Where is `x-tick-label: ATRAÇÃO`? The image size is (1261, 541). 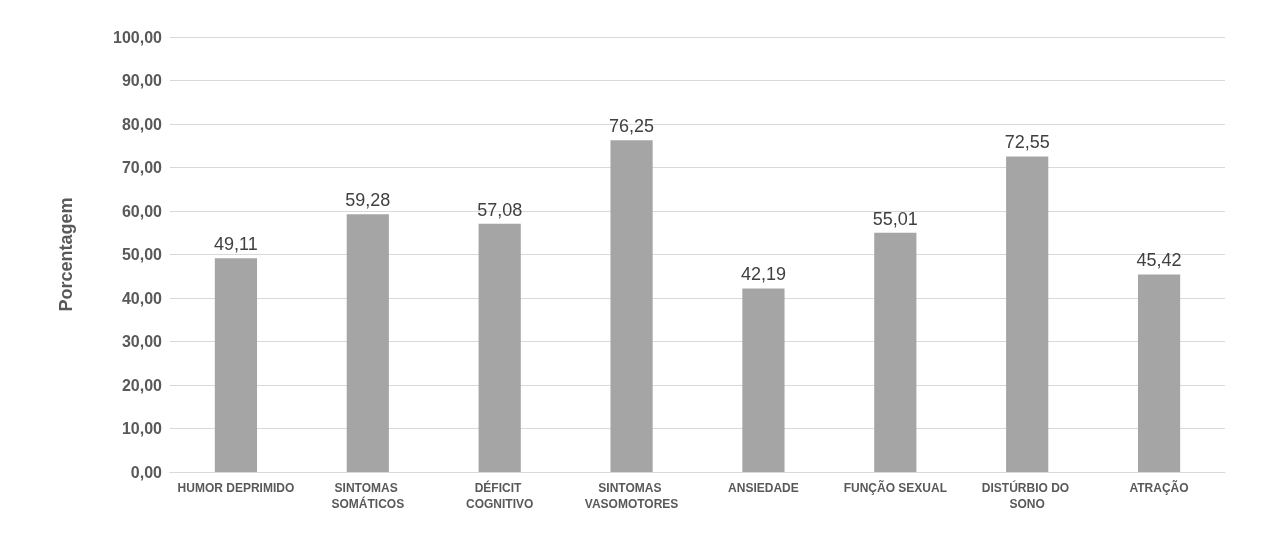
x-tick-label: ATRAÇÃO is located at coordinates (1159, 487).